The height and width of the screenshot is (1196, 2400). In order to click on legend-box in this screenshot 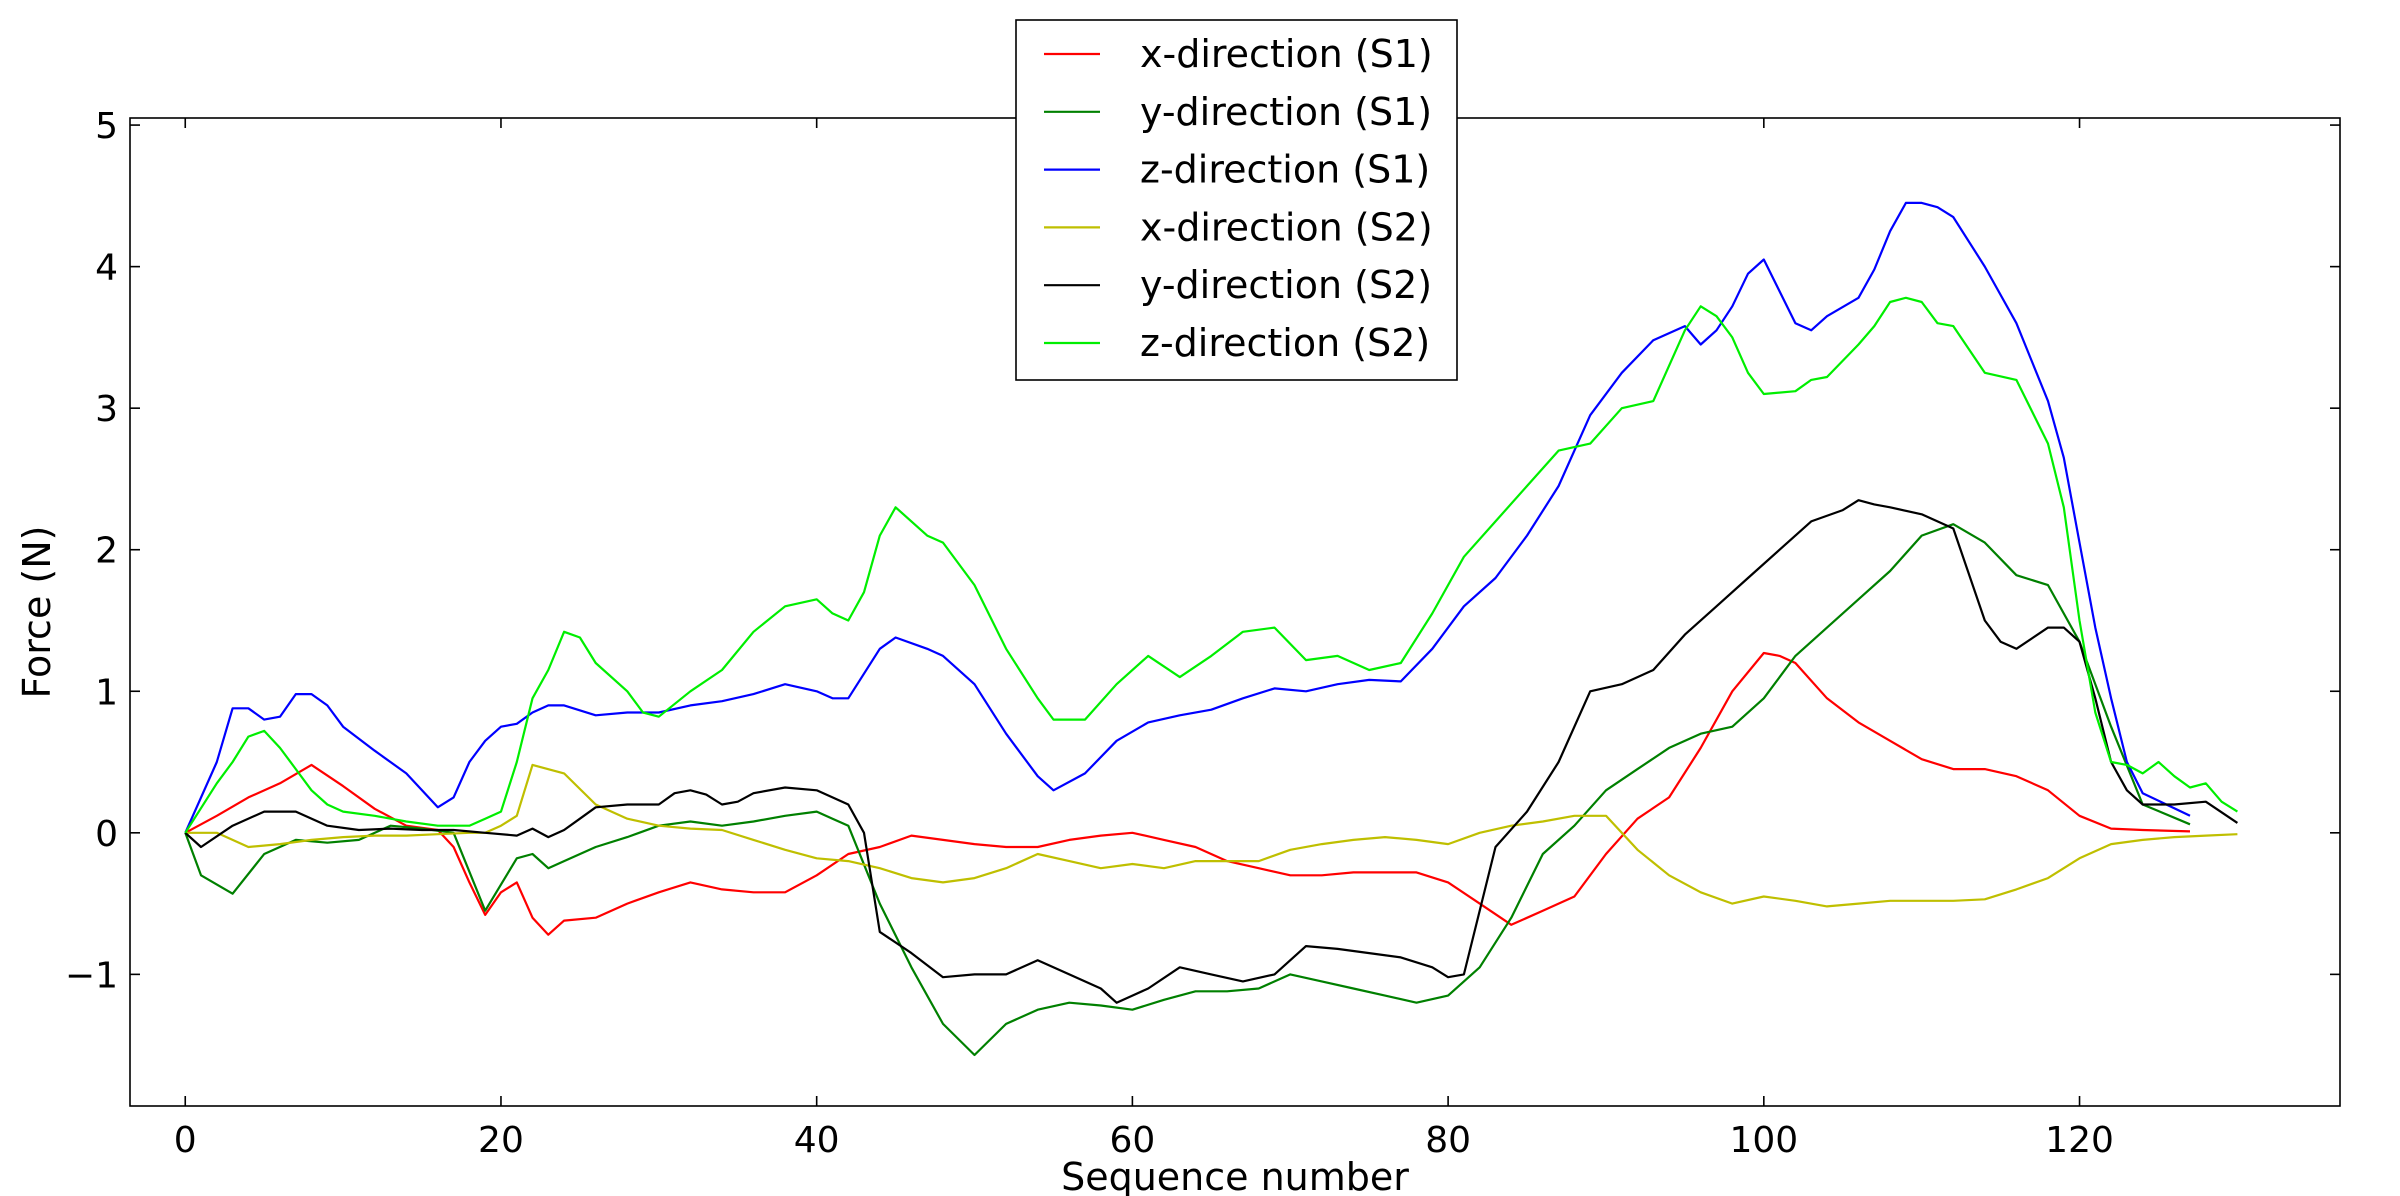, I will do `click(1236, 200)`.